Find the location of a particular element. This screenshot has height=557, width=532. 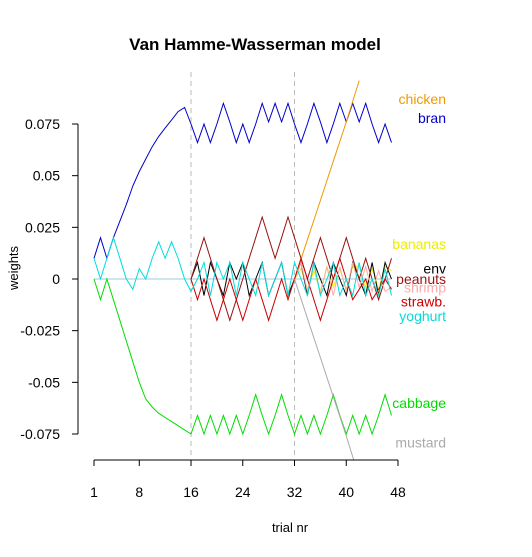

series-line-strawb is located at coordinates (291, 289).